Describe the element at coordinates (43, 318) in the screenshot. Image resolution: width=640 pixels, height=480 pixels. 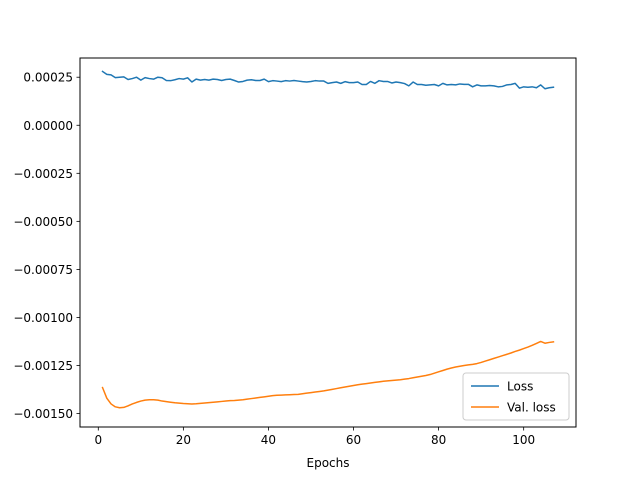
I see `y-tick-label: −0.00100` at that location.